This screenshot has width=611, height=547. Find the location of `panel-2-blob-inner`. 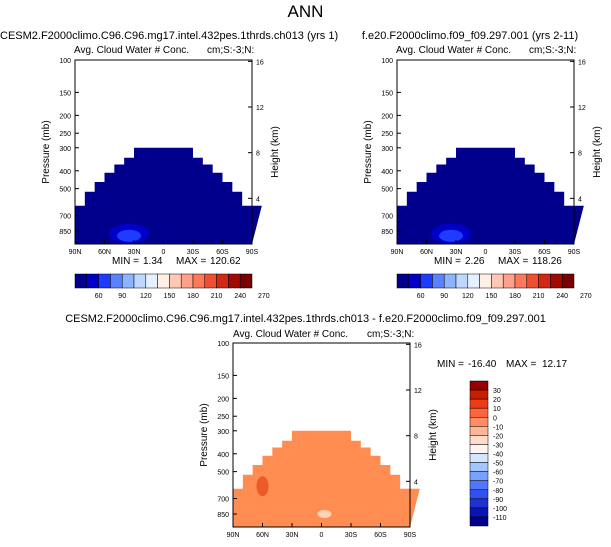

panel-2-blob-inner is located at coordinates (451, 235).